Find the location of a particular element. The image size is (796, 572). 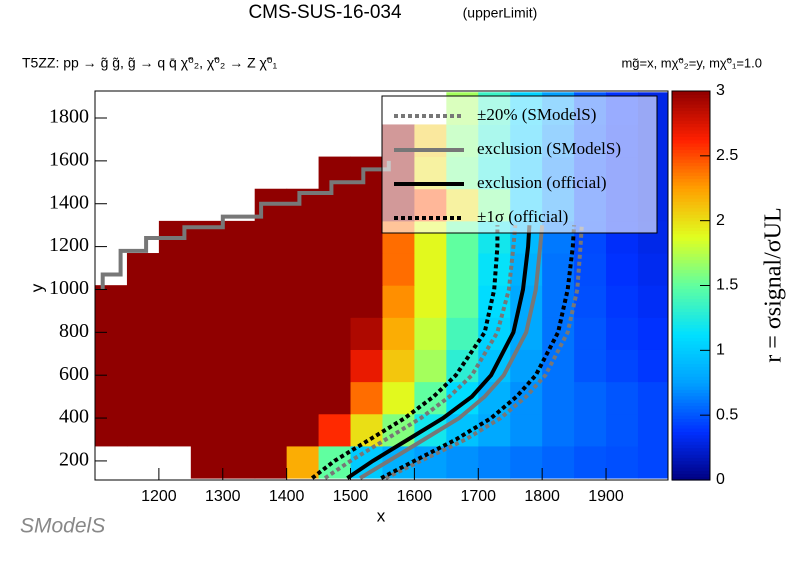

colorbar-label: r = σsignal/σUL is located at coordinates (774, 284).